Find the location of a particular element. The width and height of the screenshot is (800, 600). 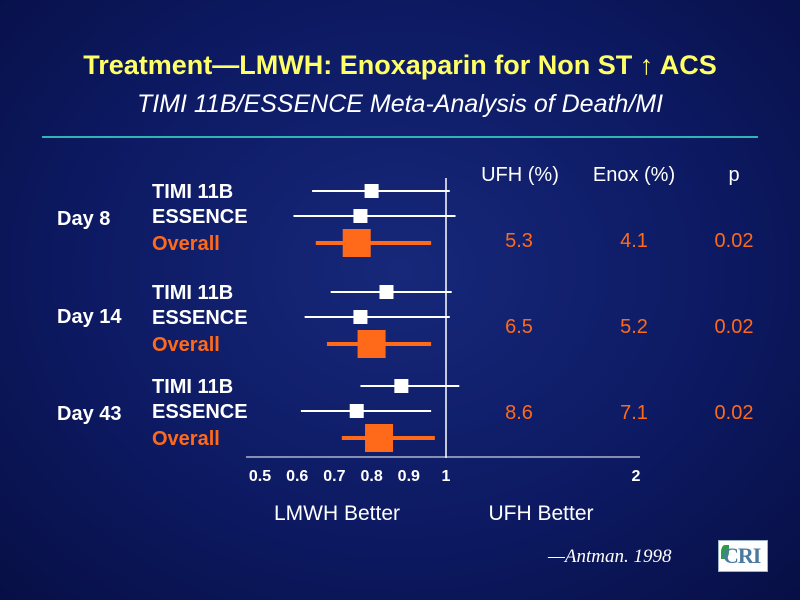

row-label-0-0: TIMI 11B is located at coordinates (192, 192).